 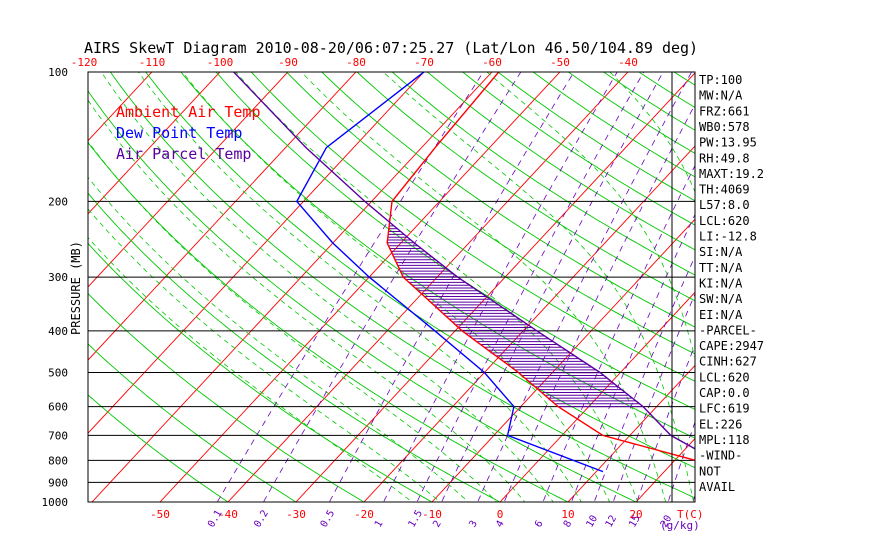 What do you see at coordinates (364, 514) in the screenshot?
I see `bottom-temperature-label: -20` at bounding box center [364, 514].